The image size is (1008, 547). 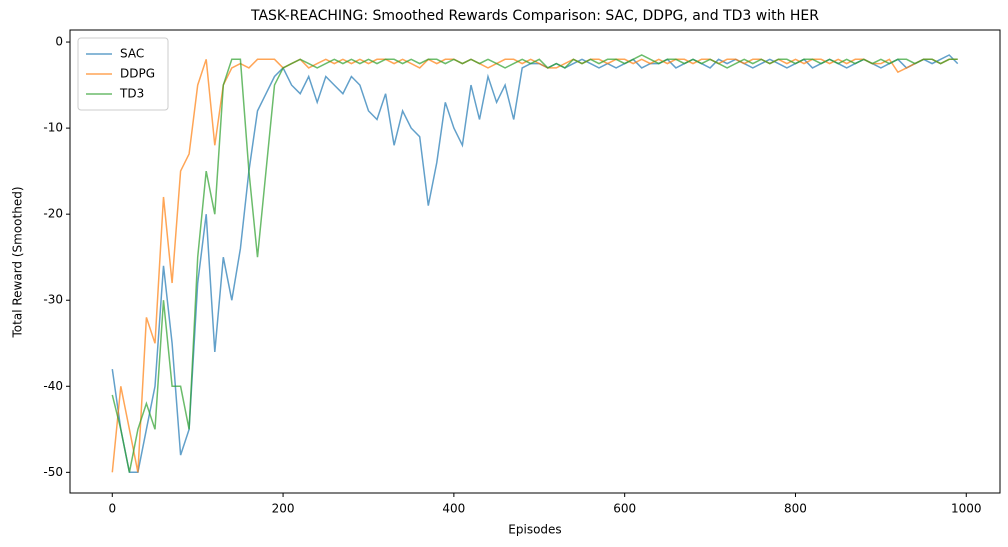 I want to click on legend-box, so click(x=123, y=74).